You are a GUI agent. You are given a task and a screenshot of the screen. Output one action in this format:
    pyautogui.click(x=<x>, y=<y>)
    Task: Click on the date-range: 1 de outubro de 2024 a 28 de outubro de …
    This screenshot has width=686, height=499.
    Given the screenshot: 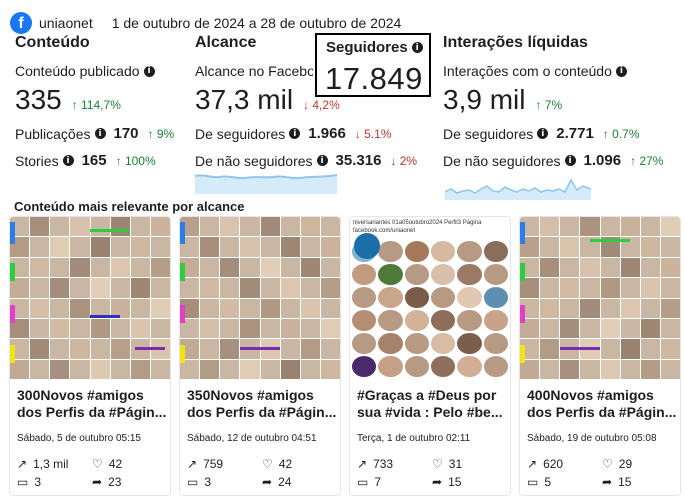 What is the action you would take?
    pyautogui.click(x=256, y=23)
    